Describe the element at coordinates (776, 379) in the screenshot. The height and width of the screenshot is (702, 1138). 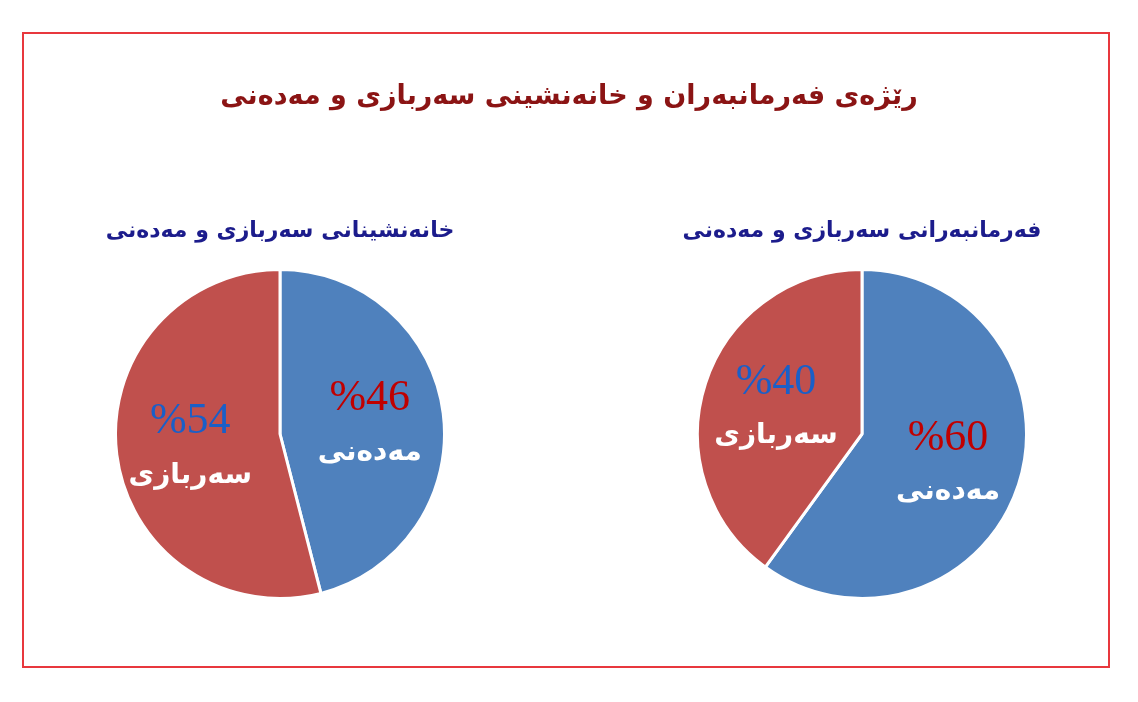
I see `data-label: %40` at that location.